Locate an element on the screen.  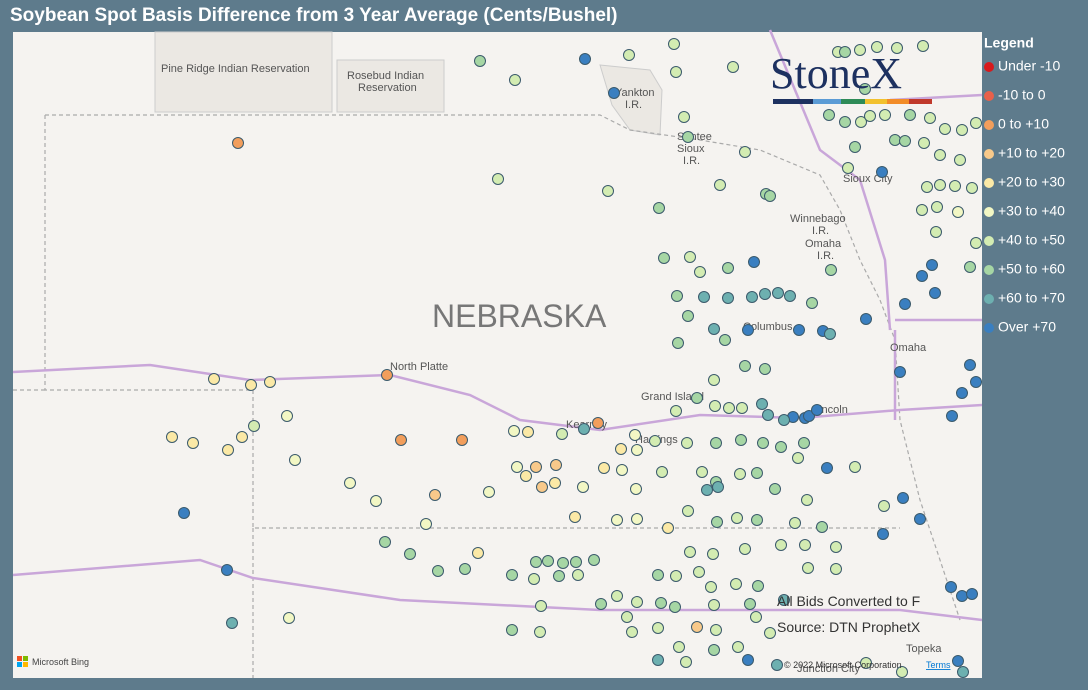
map-label: Rosebud Indian is located at coordinates (385, 76).